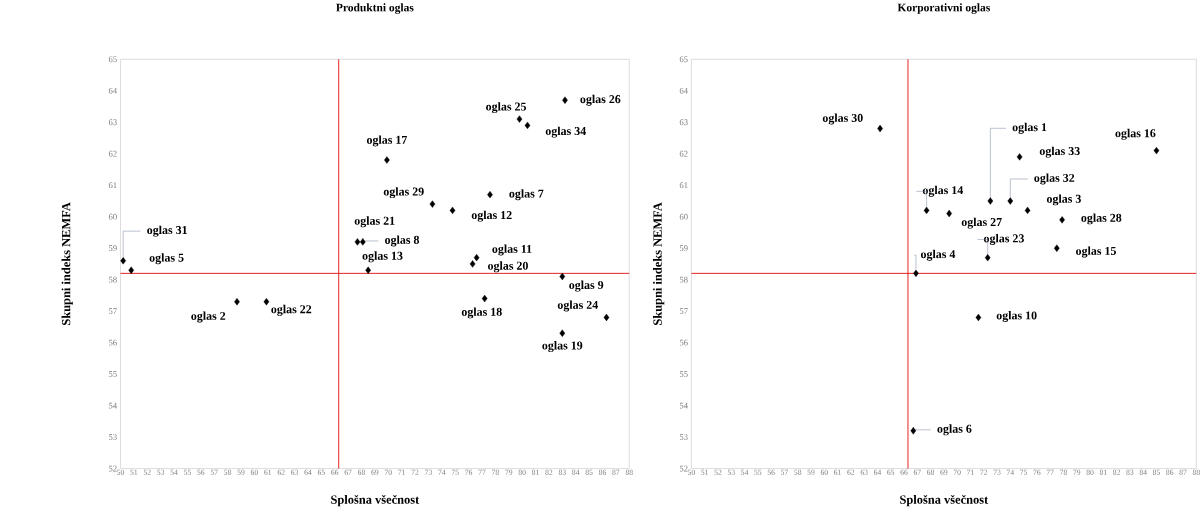 The height and width of the screenshot is (507, 1203). I want to click on series-label: oglas 17, so click(387, 141).